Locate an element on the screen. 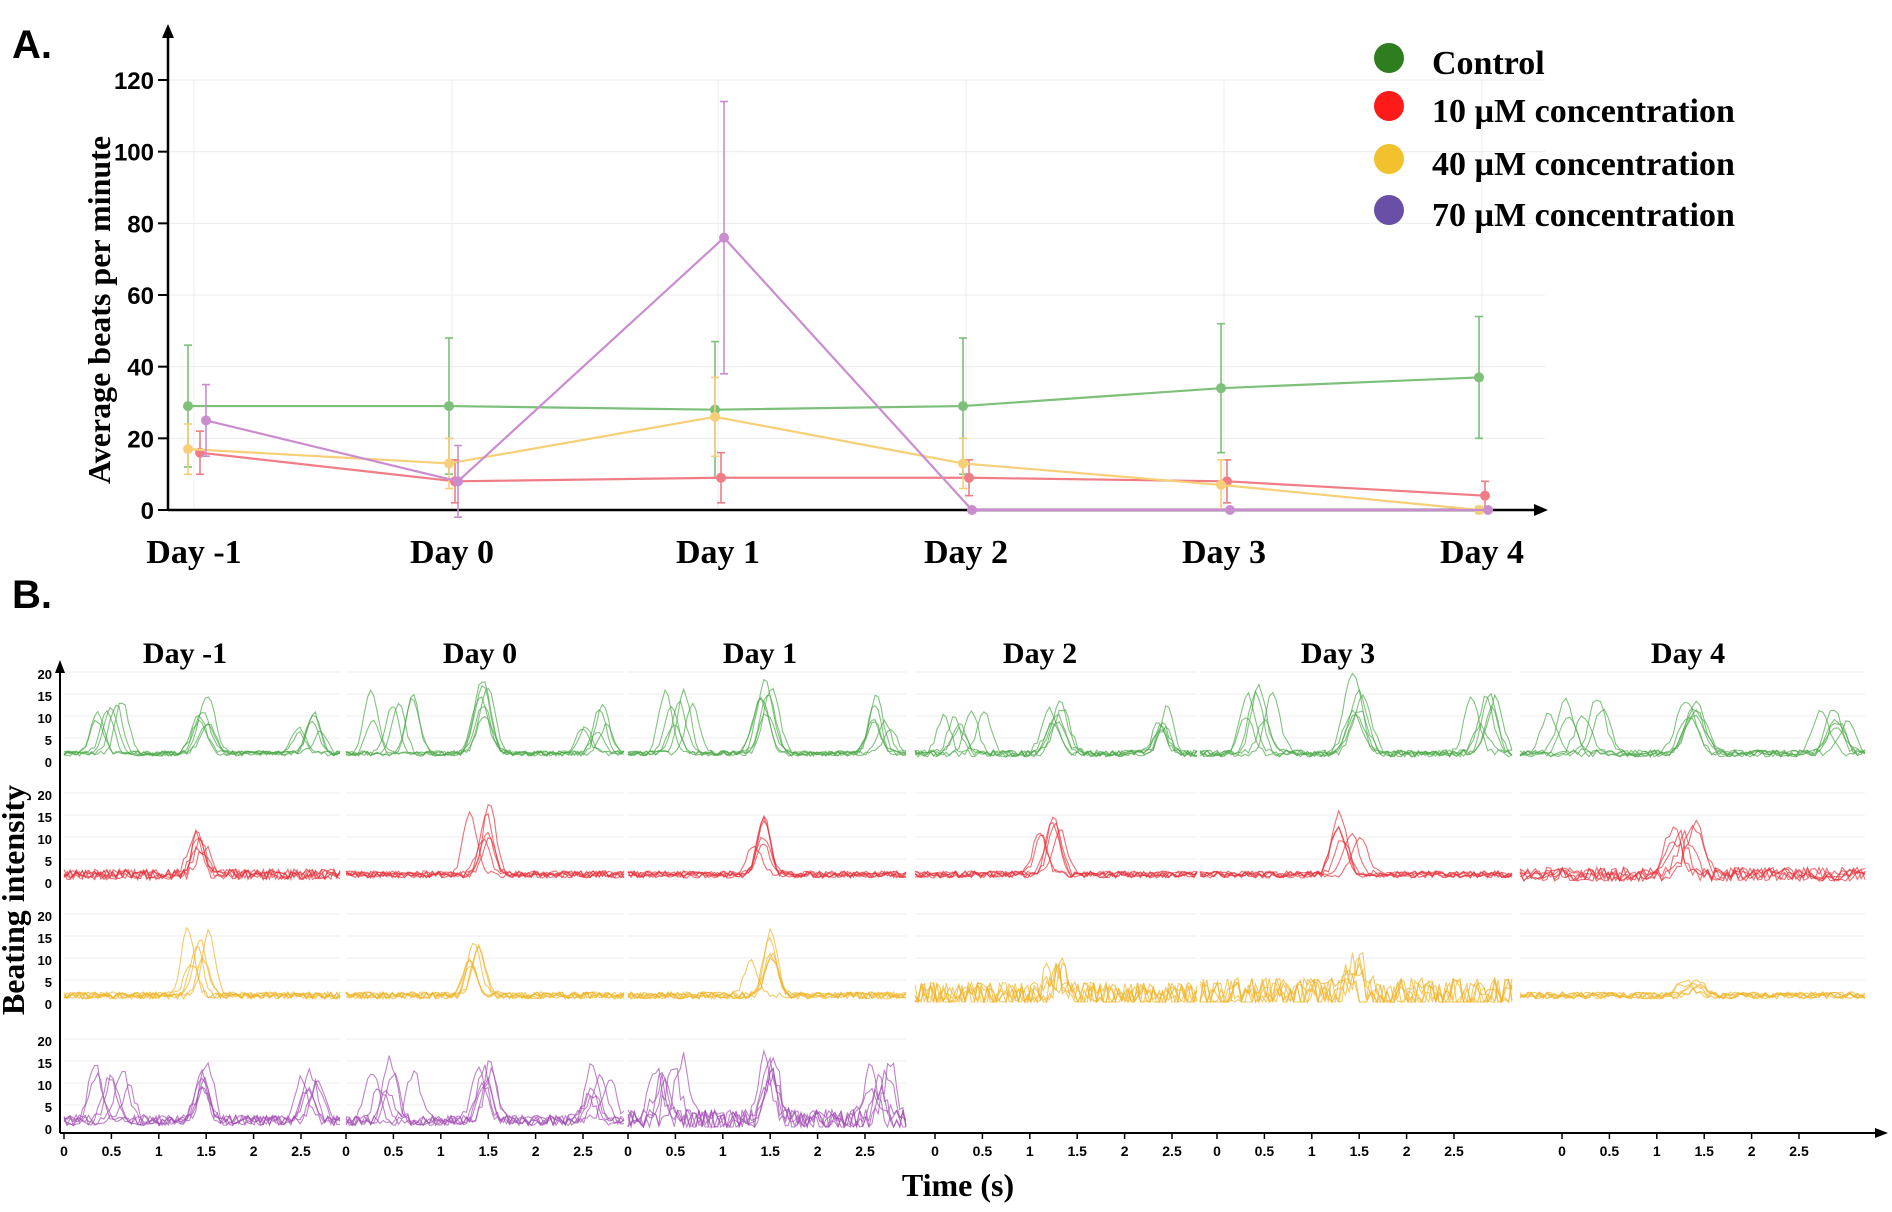  chart-a-y-tick-label: 100 is located at coordinates (134, 153).